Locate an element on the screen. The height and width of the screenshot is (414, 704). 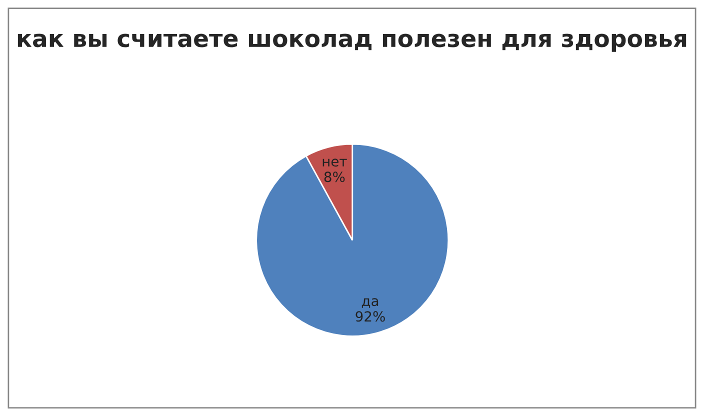
slice-label: нет is located at coordinates (334, 162).